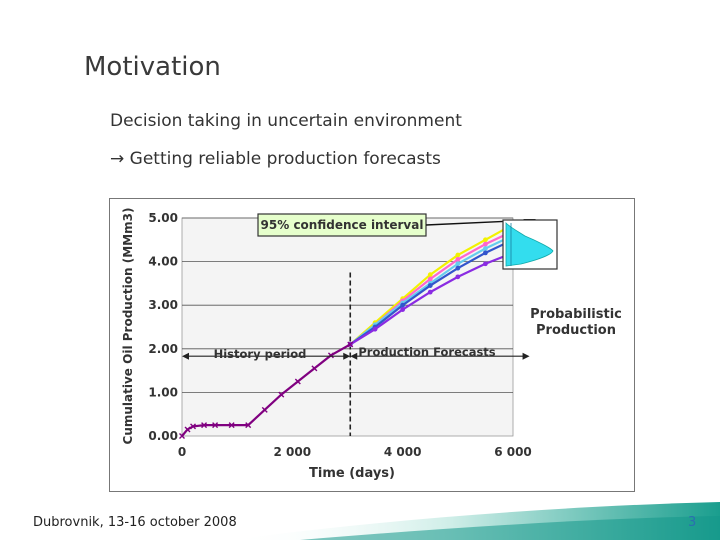 Image resolution: width=720 pixels, height=540 pixels. I want to click on history-period-arrow-head-right, so click(347, 356).